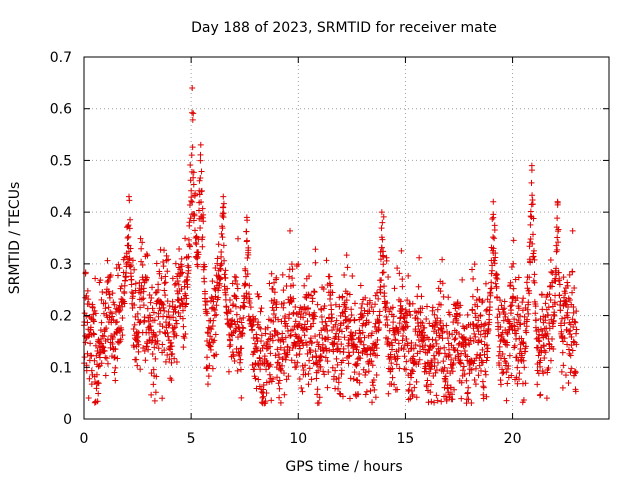 The image size is (640, 480). What do you see at coordinates (61, 110) in the screenshot?
I see `y-tick-label: 0.6` at bounding box center [61, 110].